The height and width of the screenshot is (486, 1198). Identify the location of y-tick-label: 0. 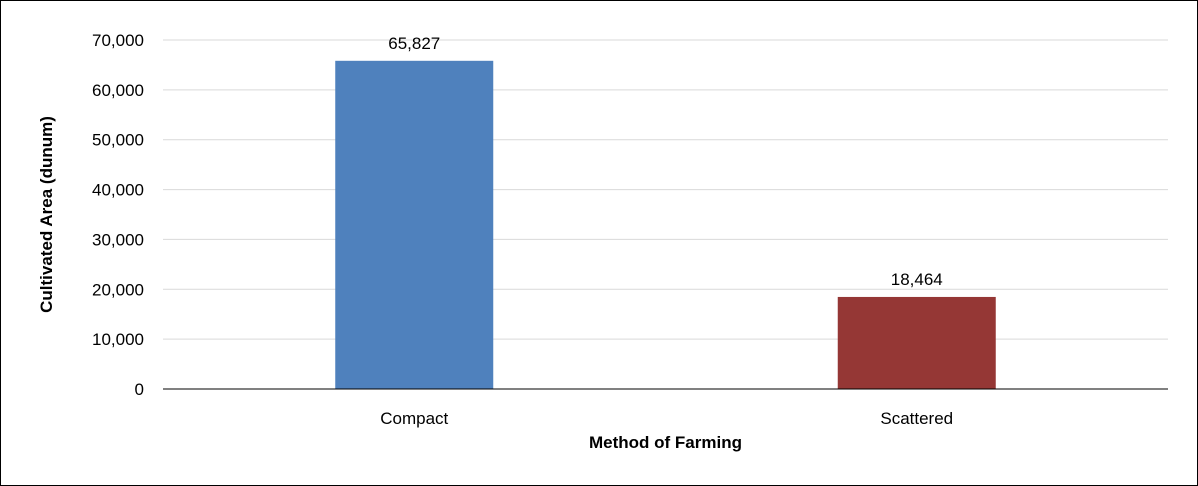
(139, 389).